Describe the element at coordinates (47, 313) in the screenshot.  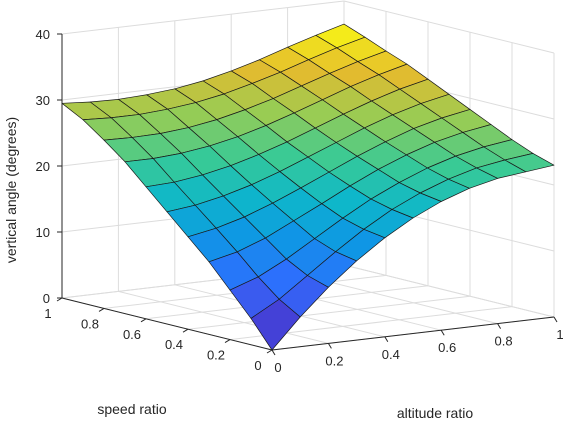
I see `y-tick-label: 1` at that location.